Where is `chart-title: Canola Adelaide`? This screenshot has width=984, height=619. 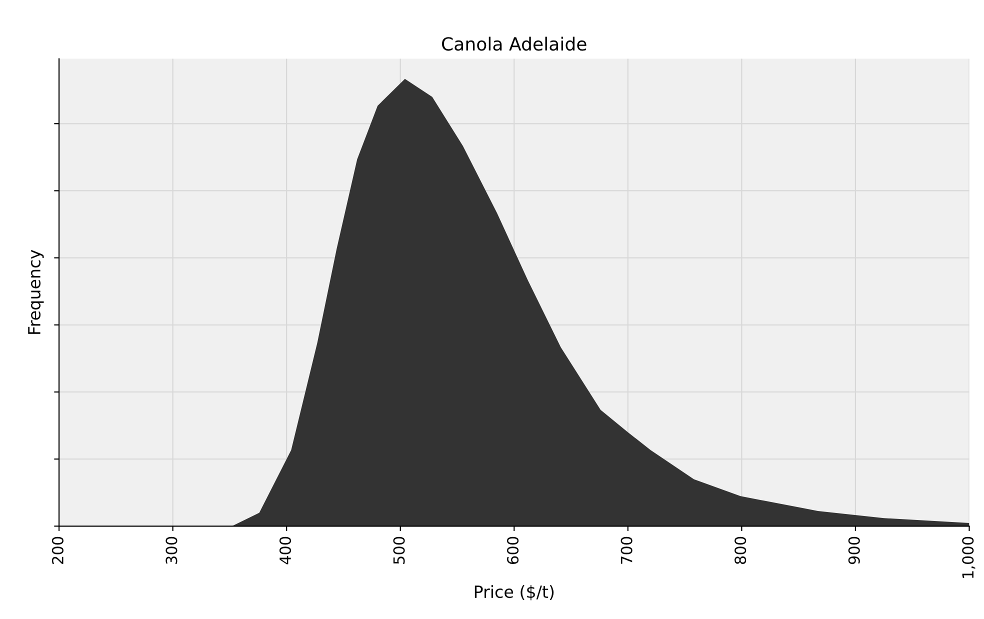
chart-title: Canola Adelaide is located at coordinates (514, 43).